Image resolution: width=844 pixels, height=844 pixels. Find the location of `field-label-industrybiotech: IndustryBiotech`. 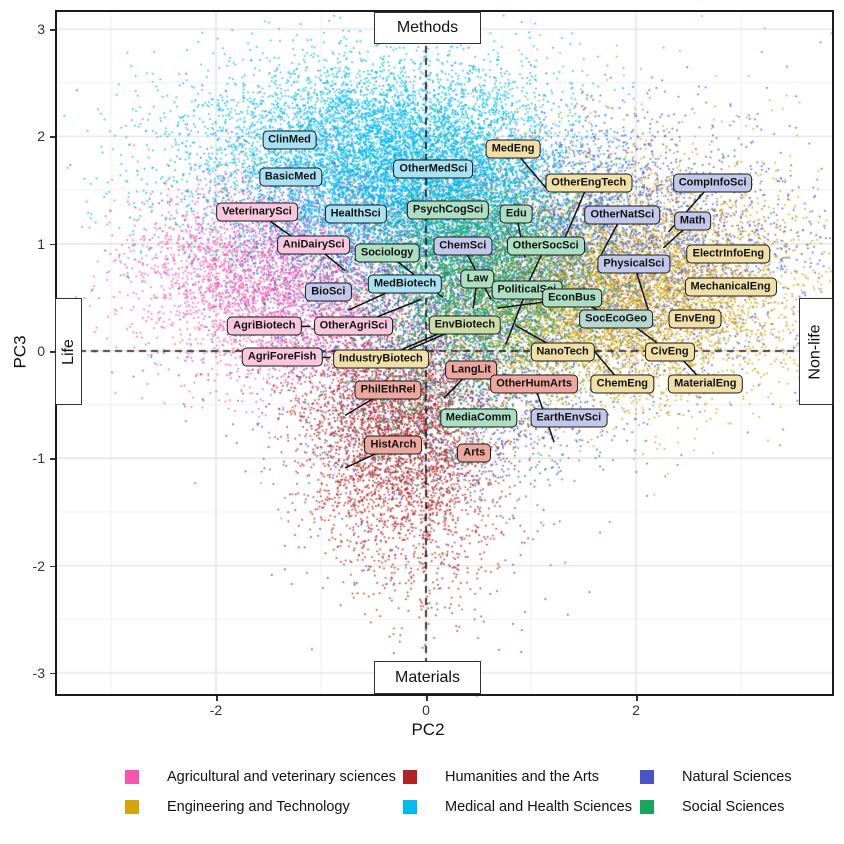

field-label-industrybiotech: IndustryBiotech is located at coordinates (380, 358).